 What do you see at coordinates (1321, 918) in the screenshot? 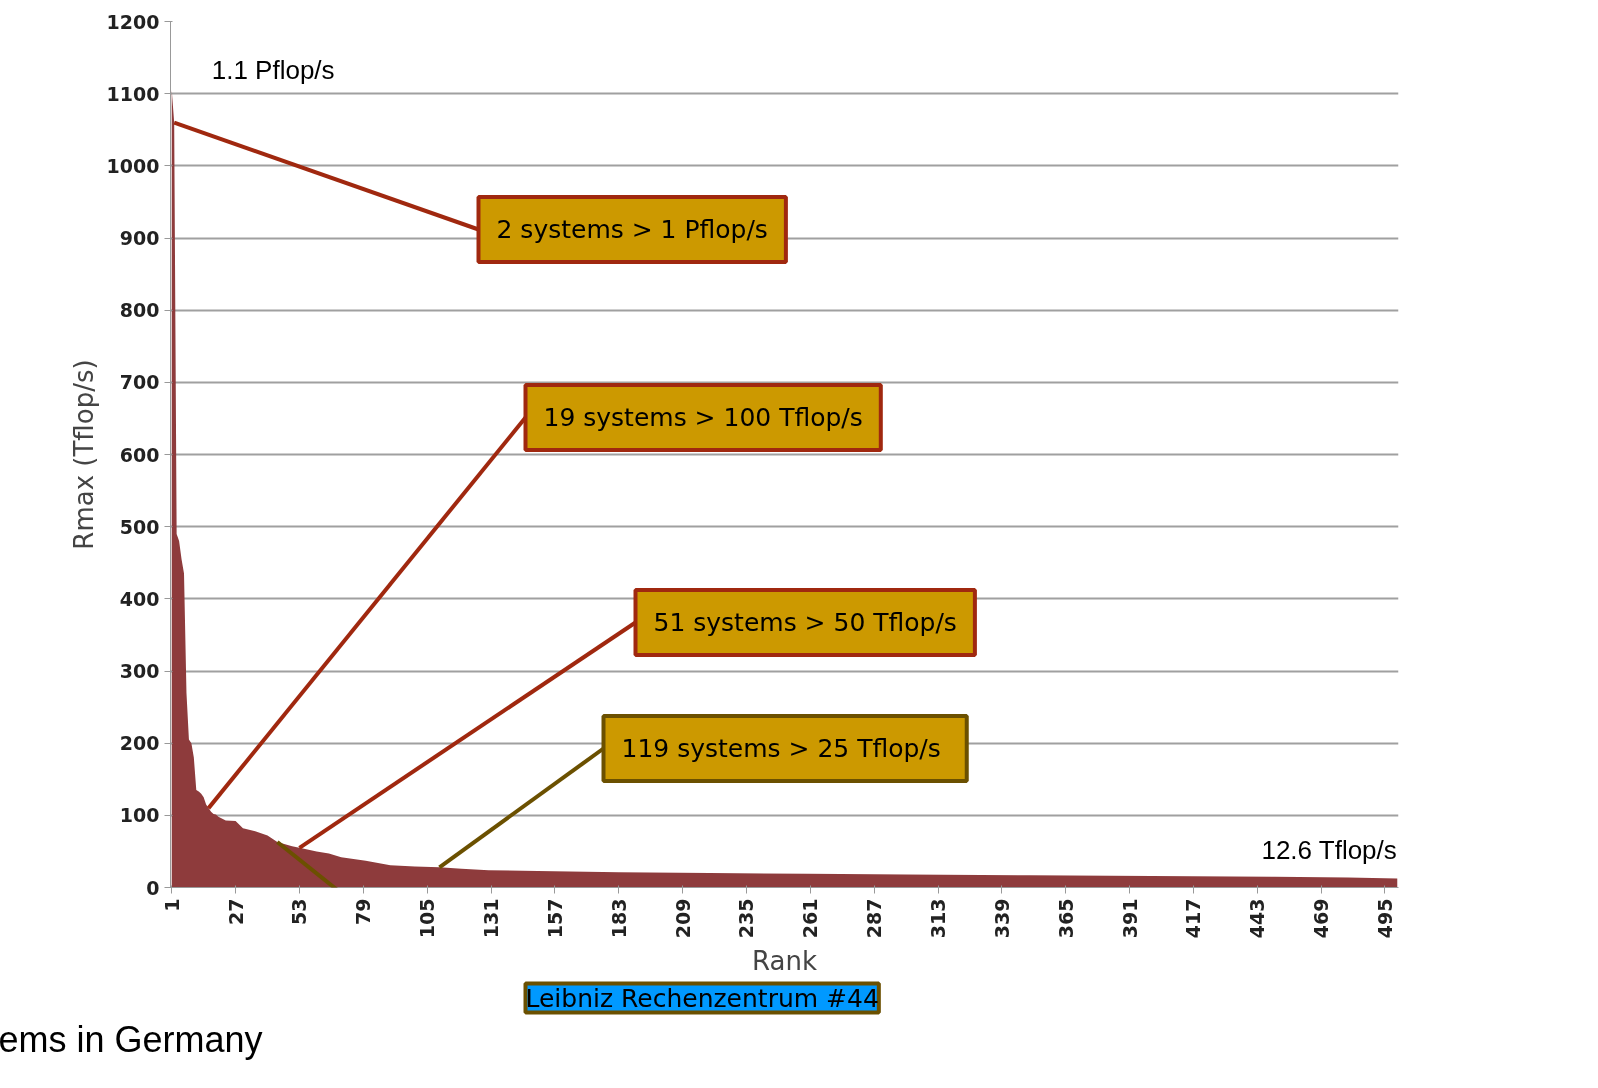
I see `x-tick-label: 469` at bounding box center [1321, 918].